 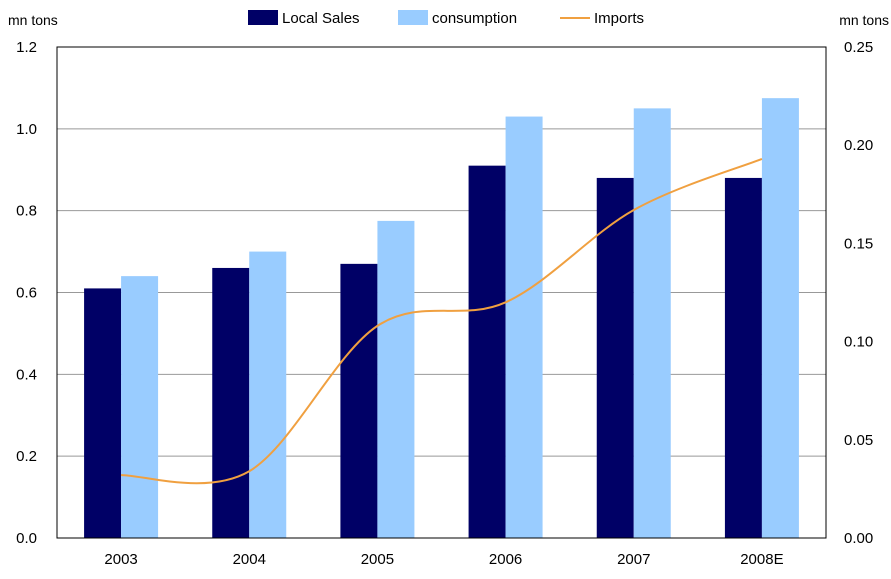 I want to click on left-axis-ticks: 0.0 0.2 0.4 0.6 0.8 1.0 1.2, so click(x=26, y=293).